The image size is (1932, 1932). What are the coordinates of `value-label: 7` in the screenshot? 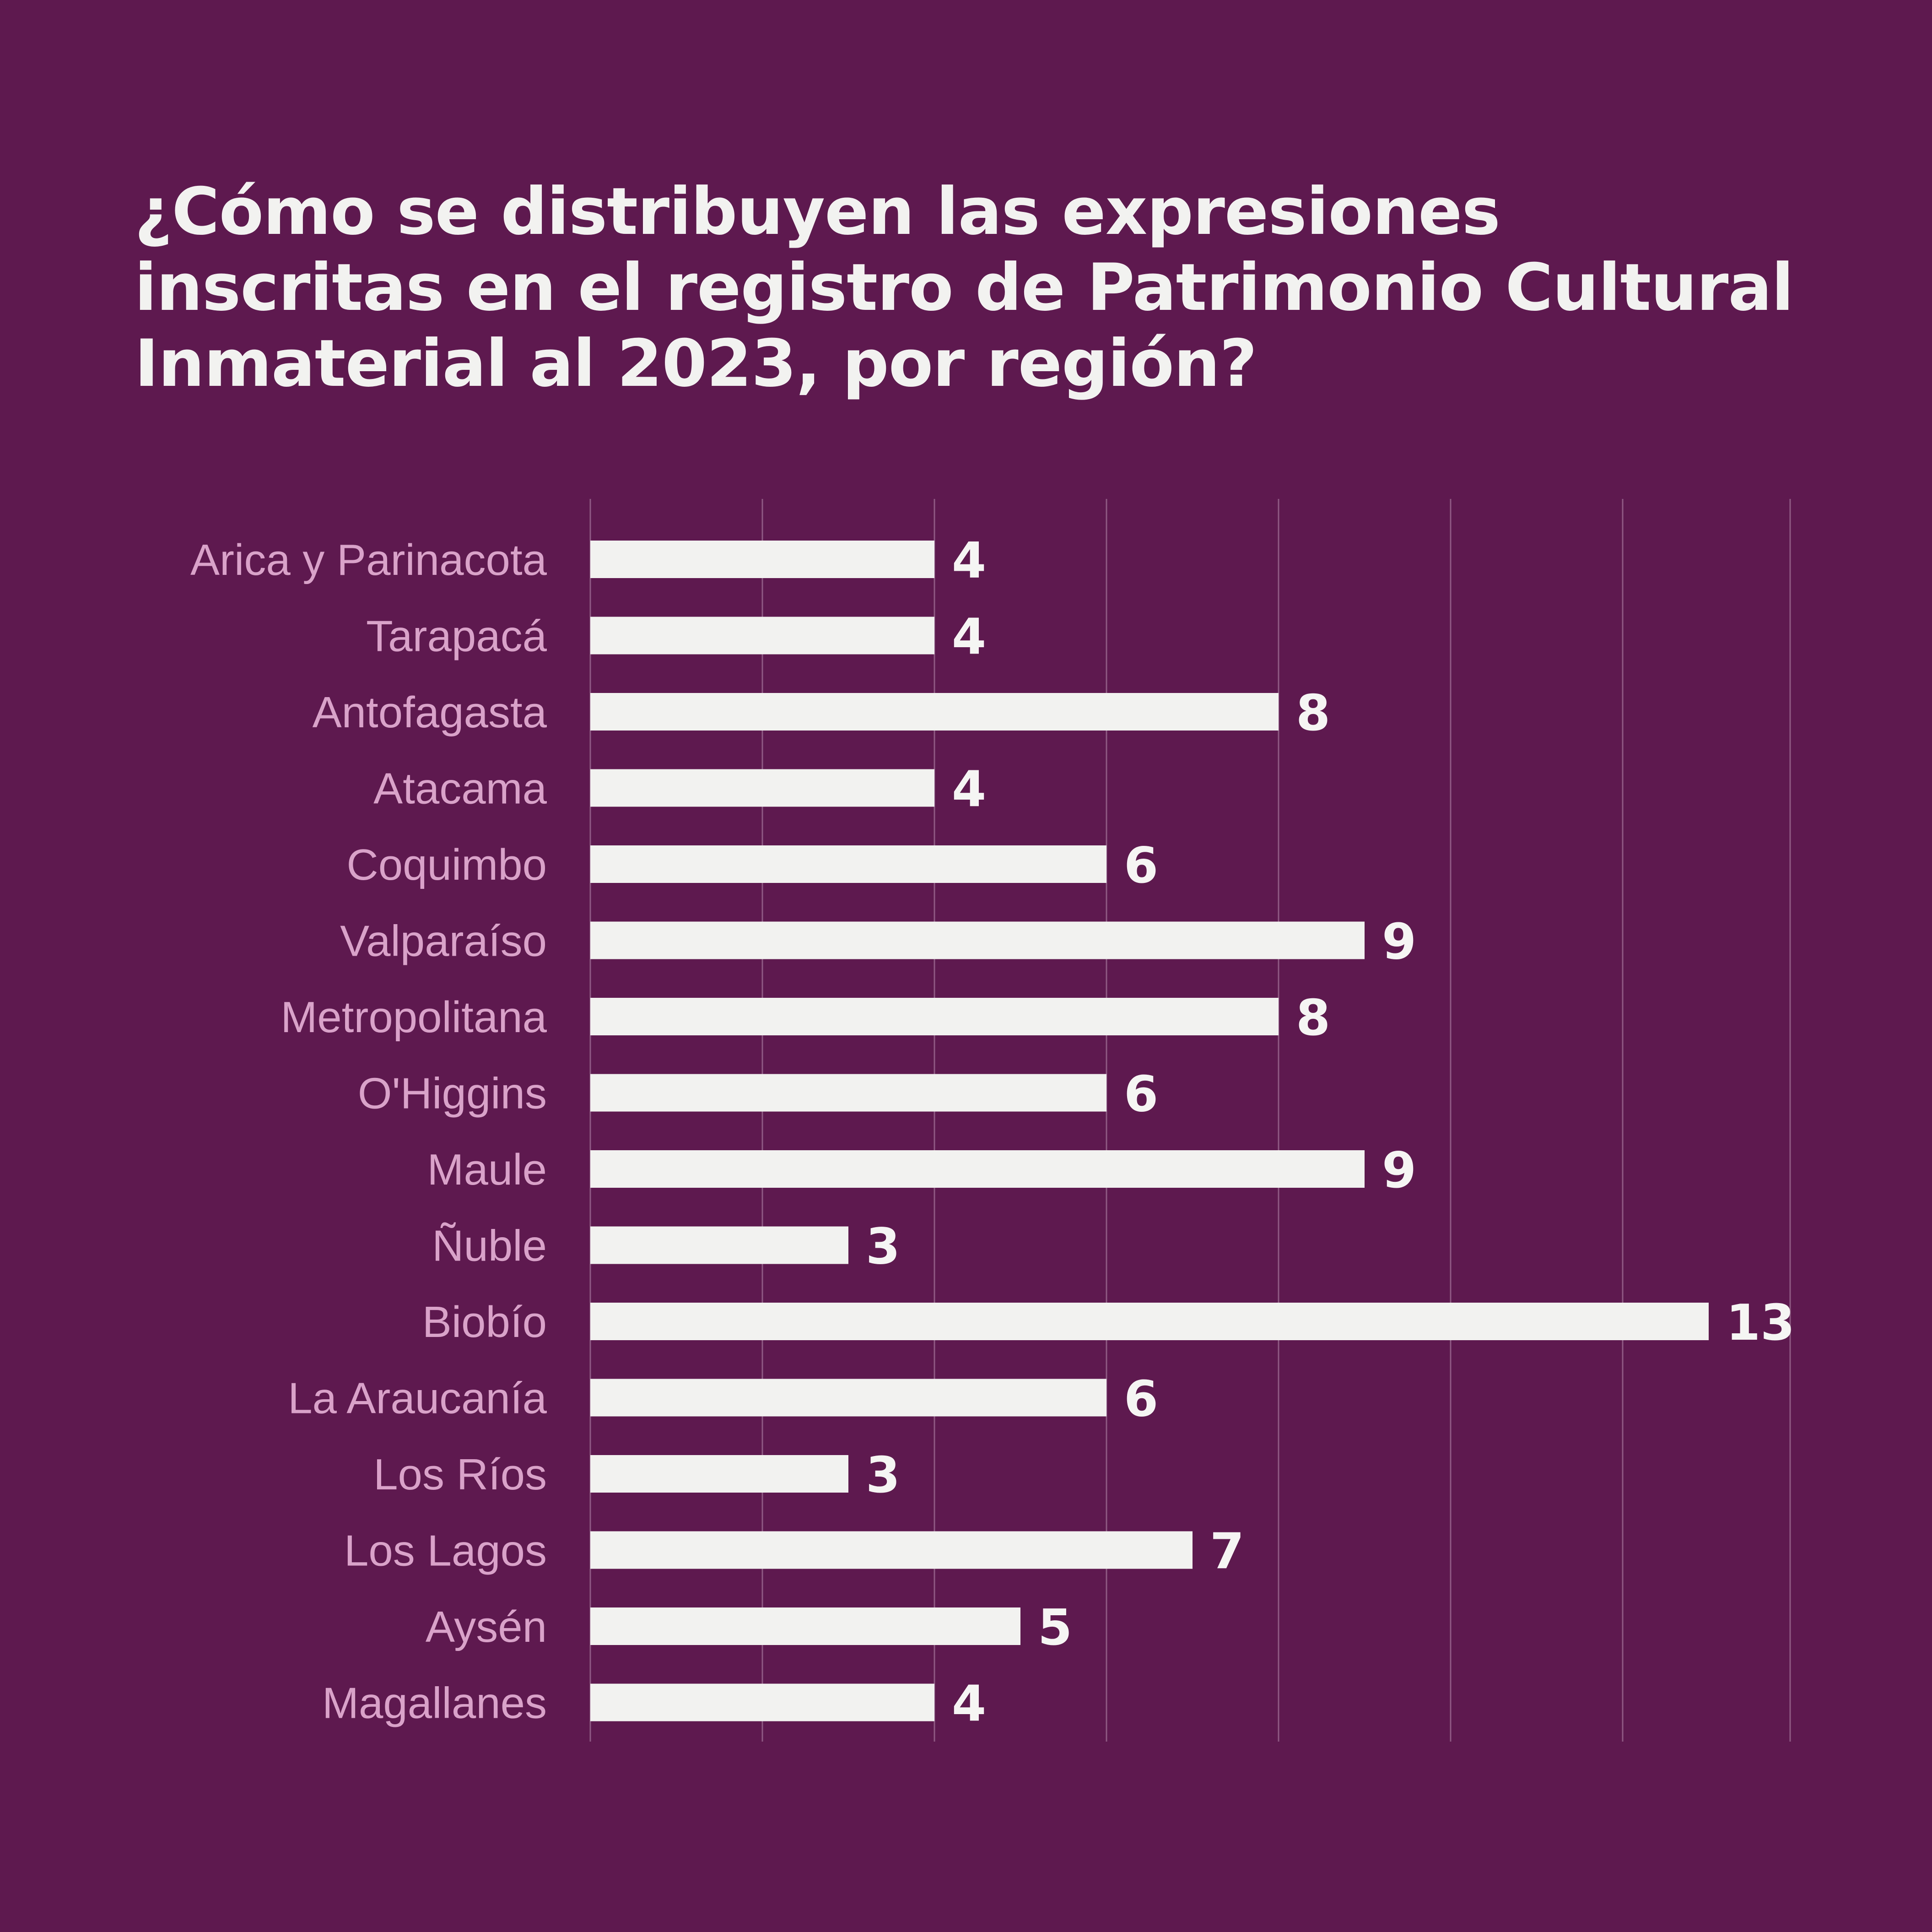 It's located at (1227, 1552).